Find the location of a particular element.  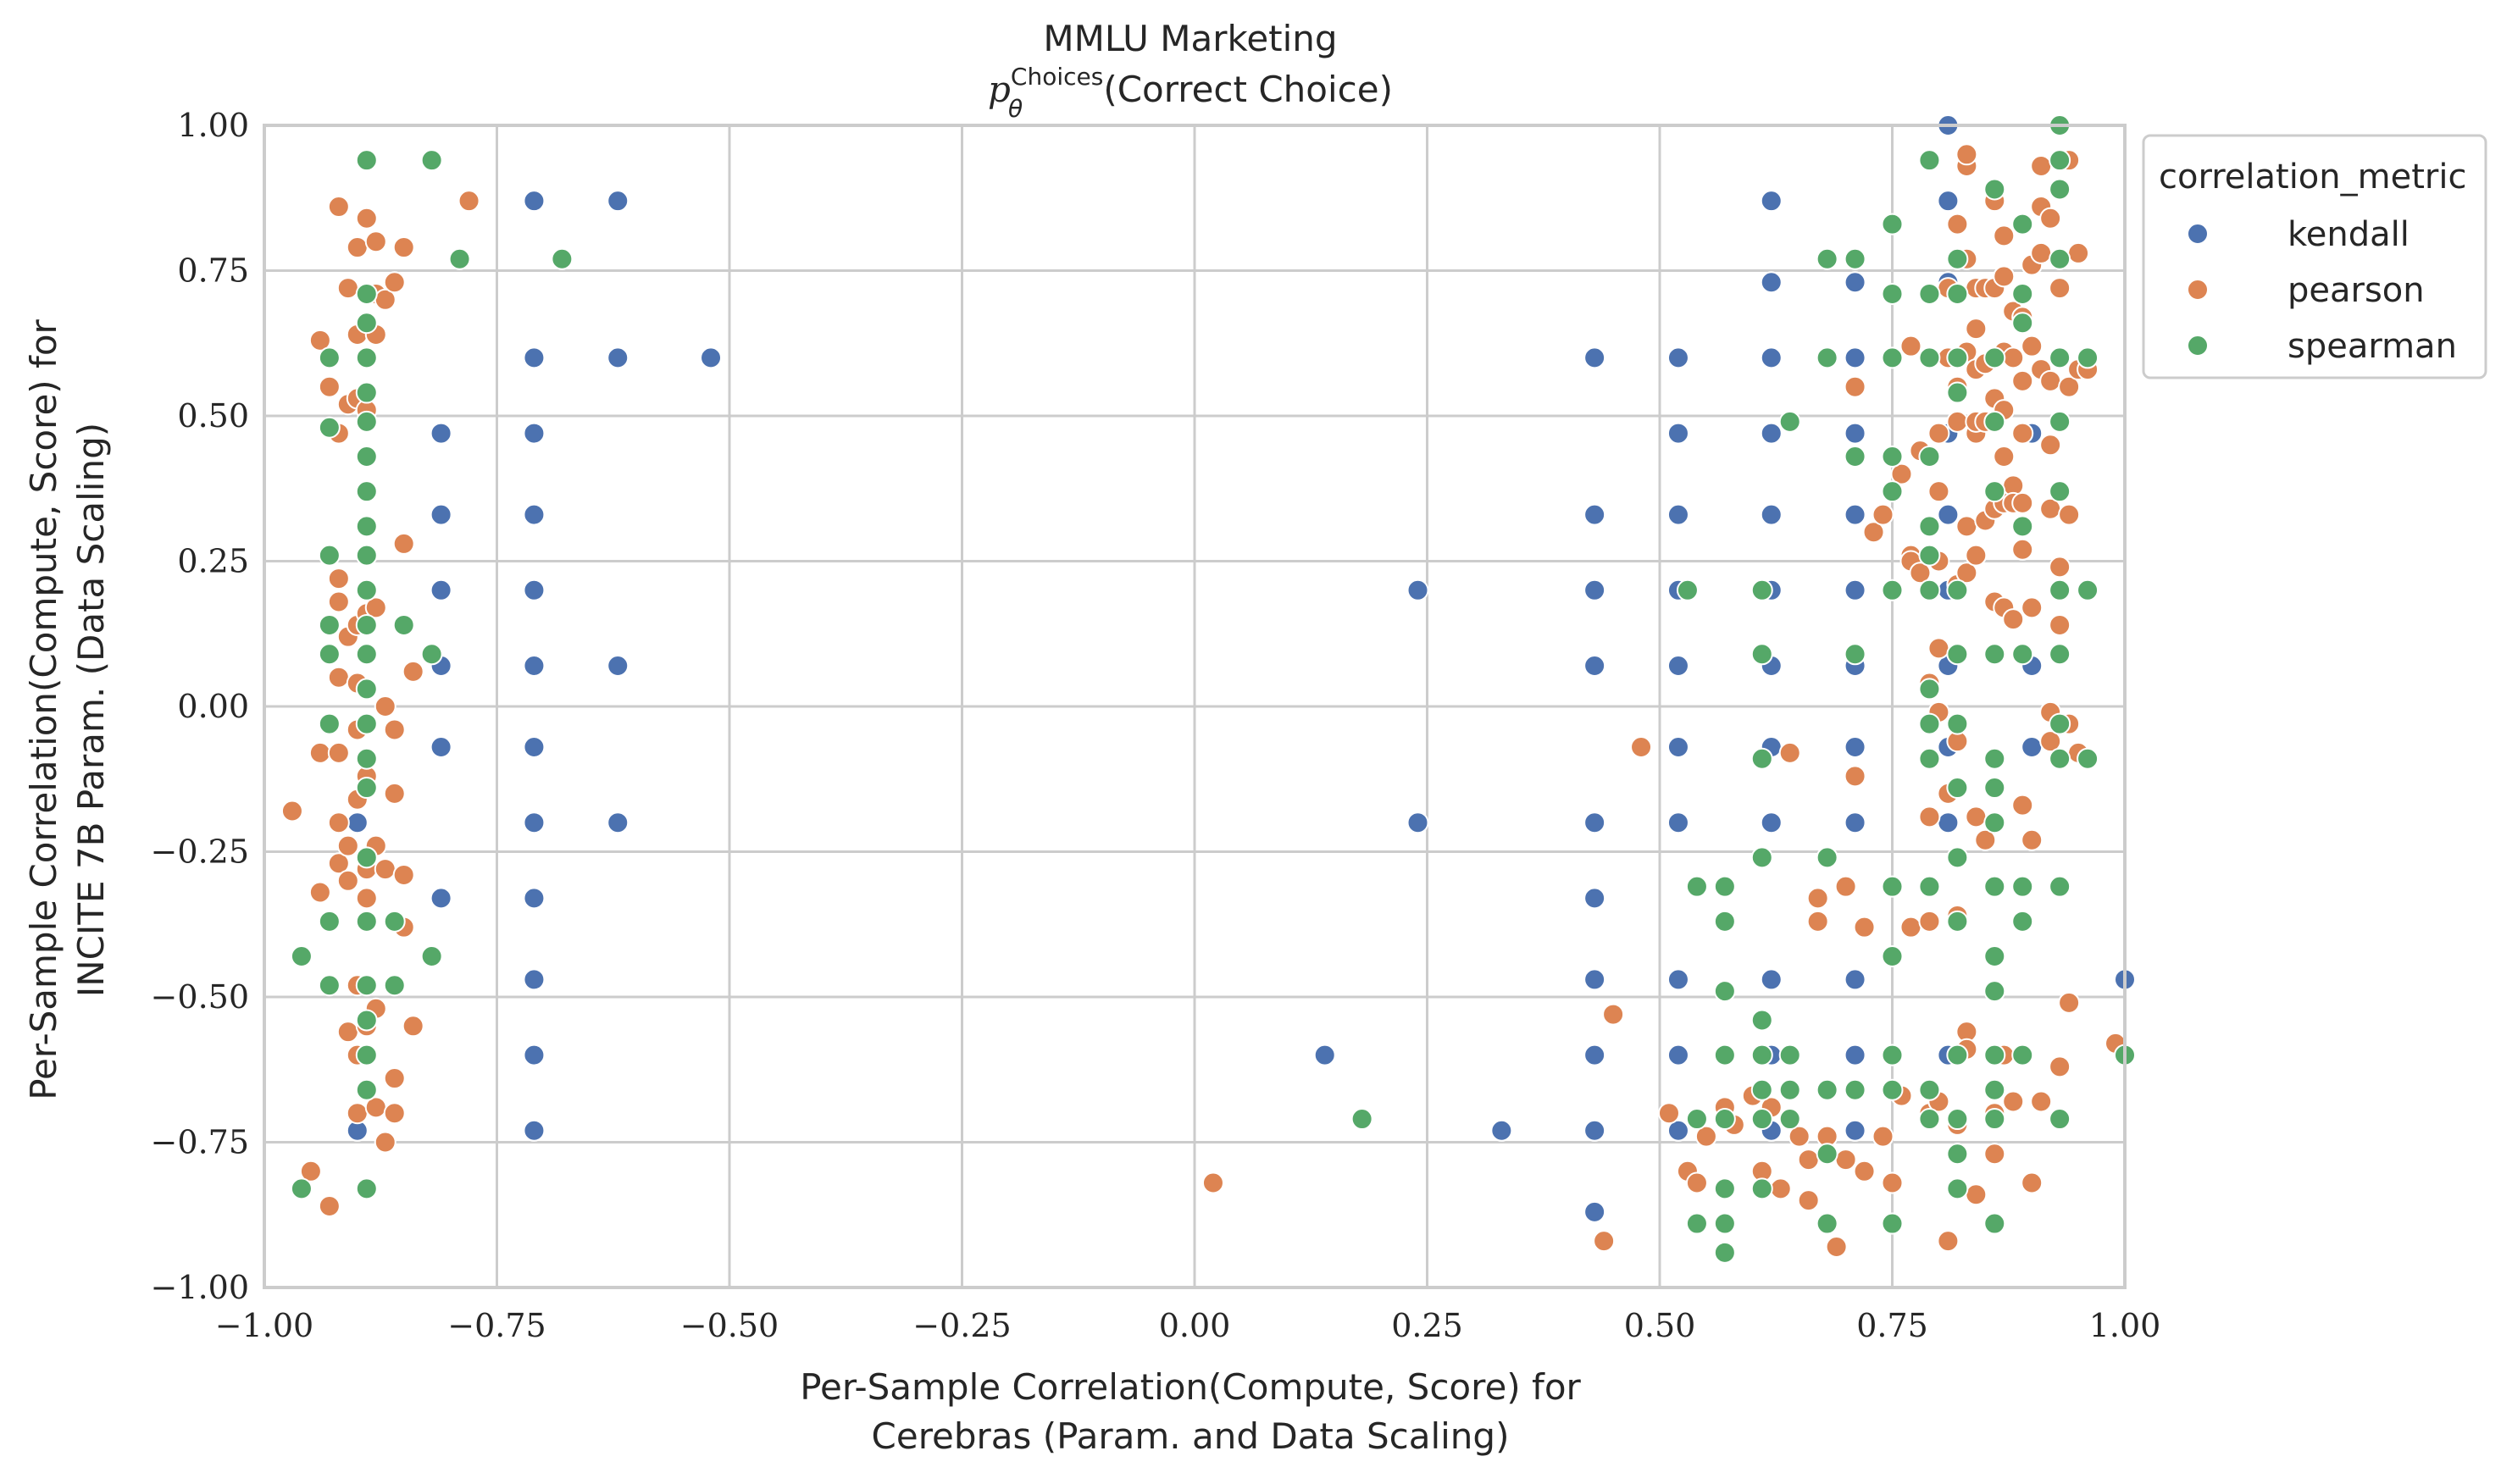

y-tick-label: 1.00 is located at coordinates (213, 125).